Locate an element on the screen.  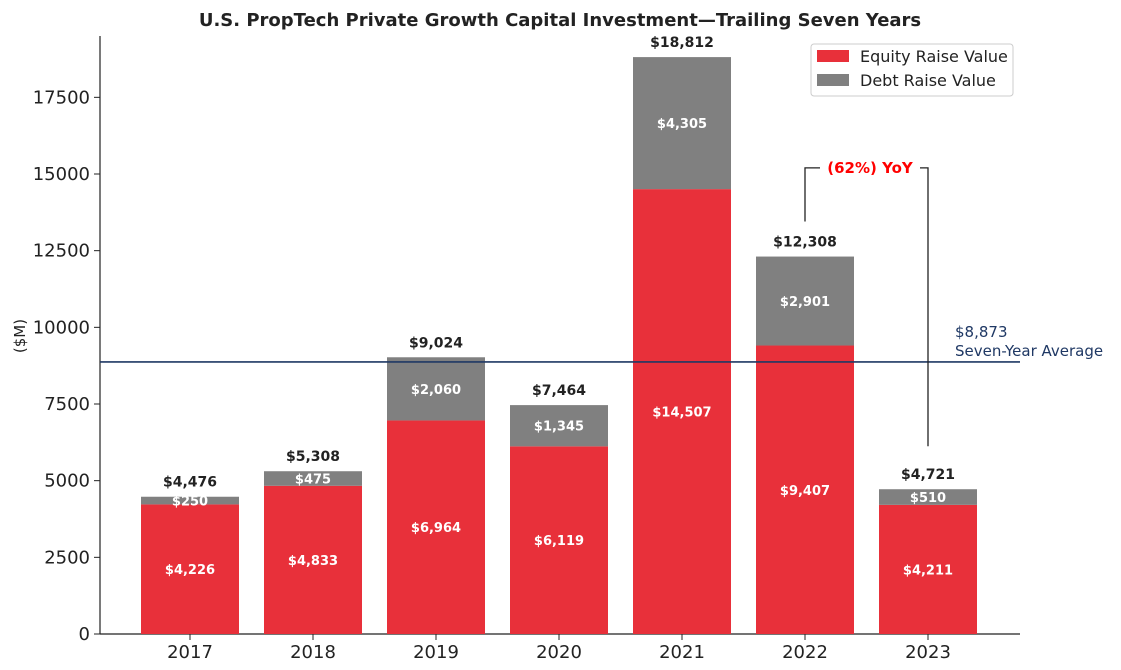
y-tick-label: 17500 is located at coordinates (61, 97).